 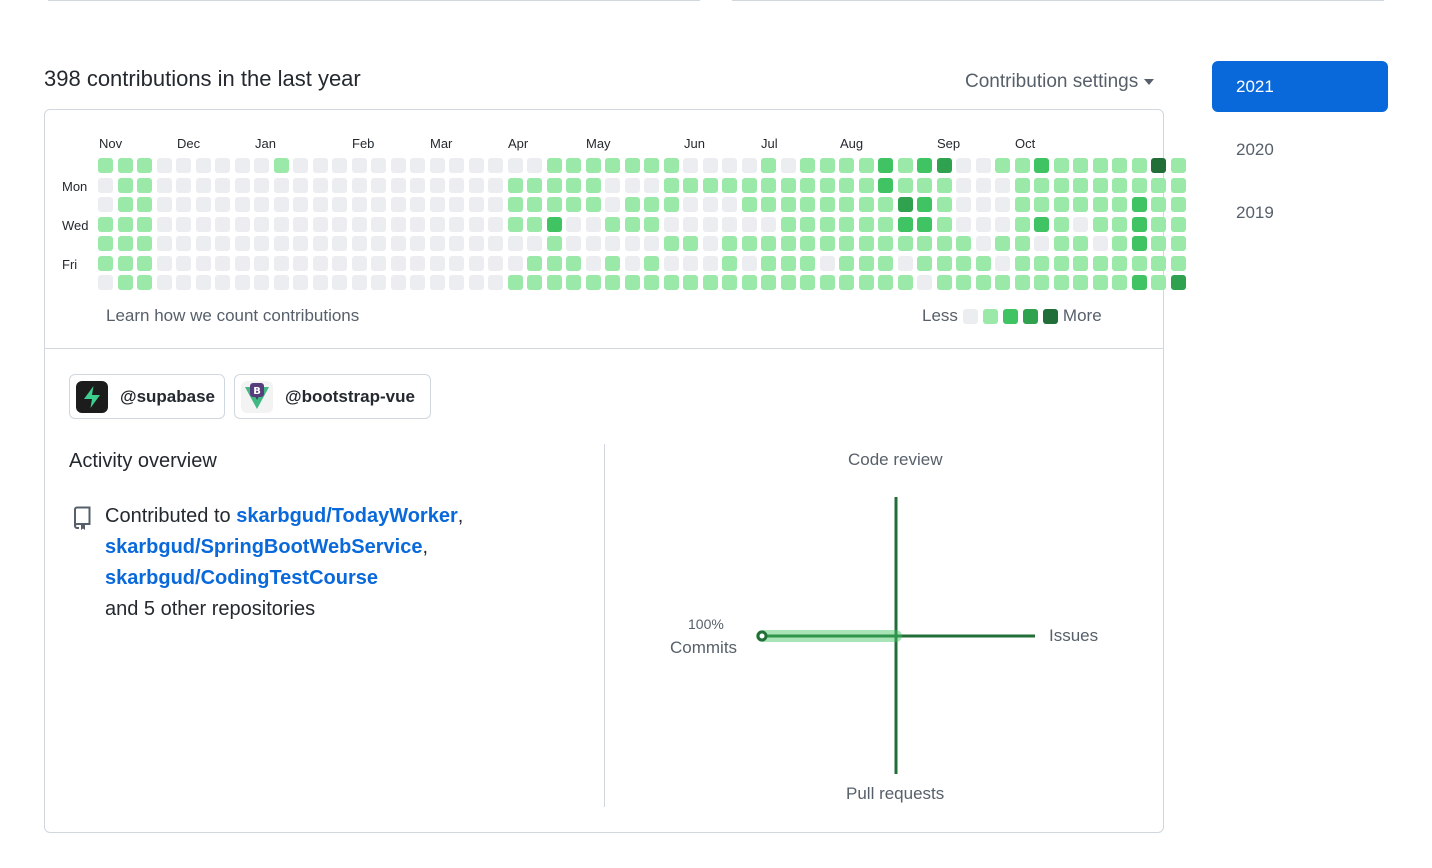 I want to click on year-link-2019: 2019, so click(x=1255, y=212).